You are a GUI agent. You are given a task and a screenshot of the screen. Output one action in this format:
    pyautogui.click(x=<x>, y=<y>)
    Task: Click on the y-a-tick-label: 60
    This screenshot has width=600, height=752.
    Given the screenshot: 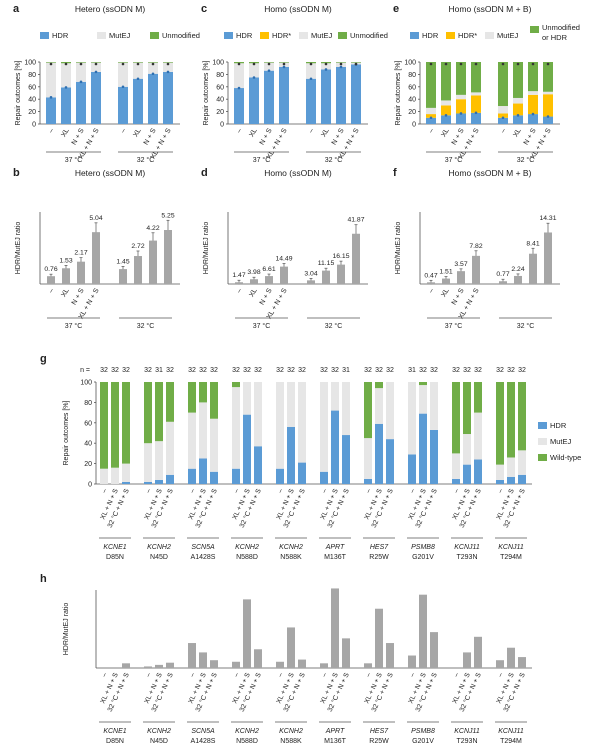 What is the action you would take?
    pyautogui.click(x=32, y=87)
    